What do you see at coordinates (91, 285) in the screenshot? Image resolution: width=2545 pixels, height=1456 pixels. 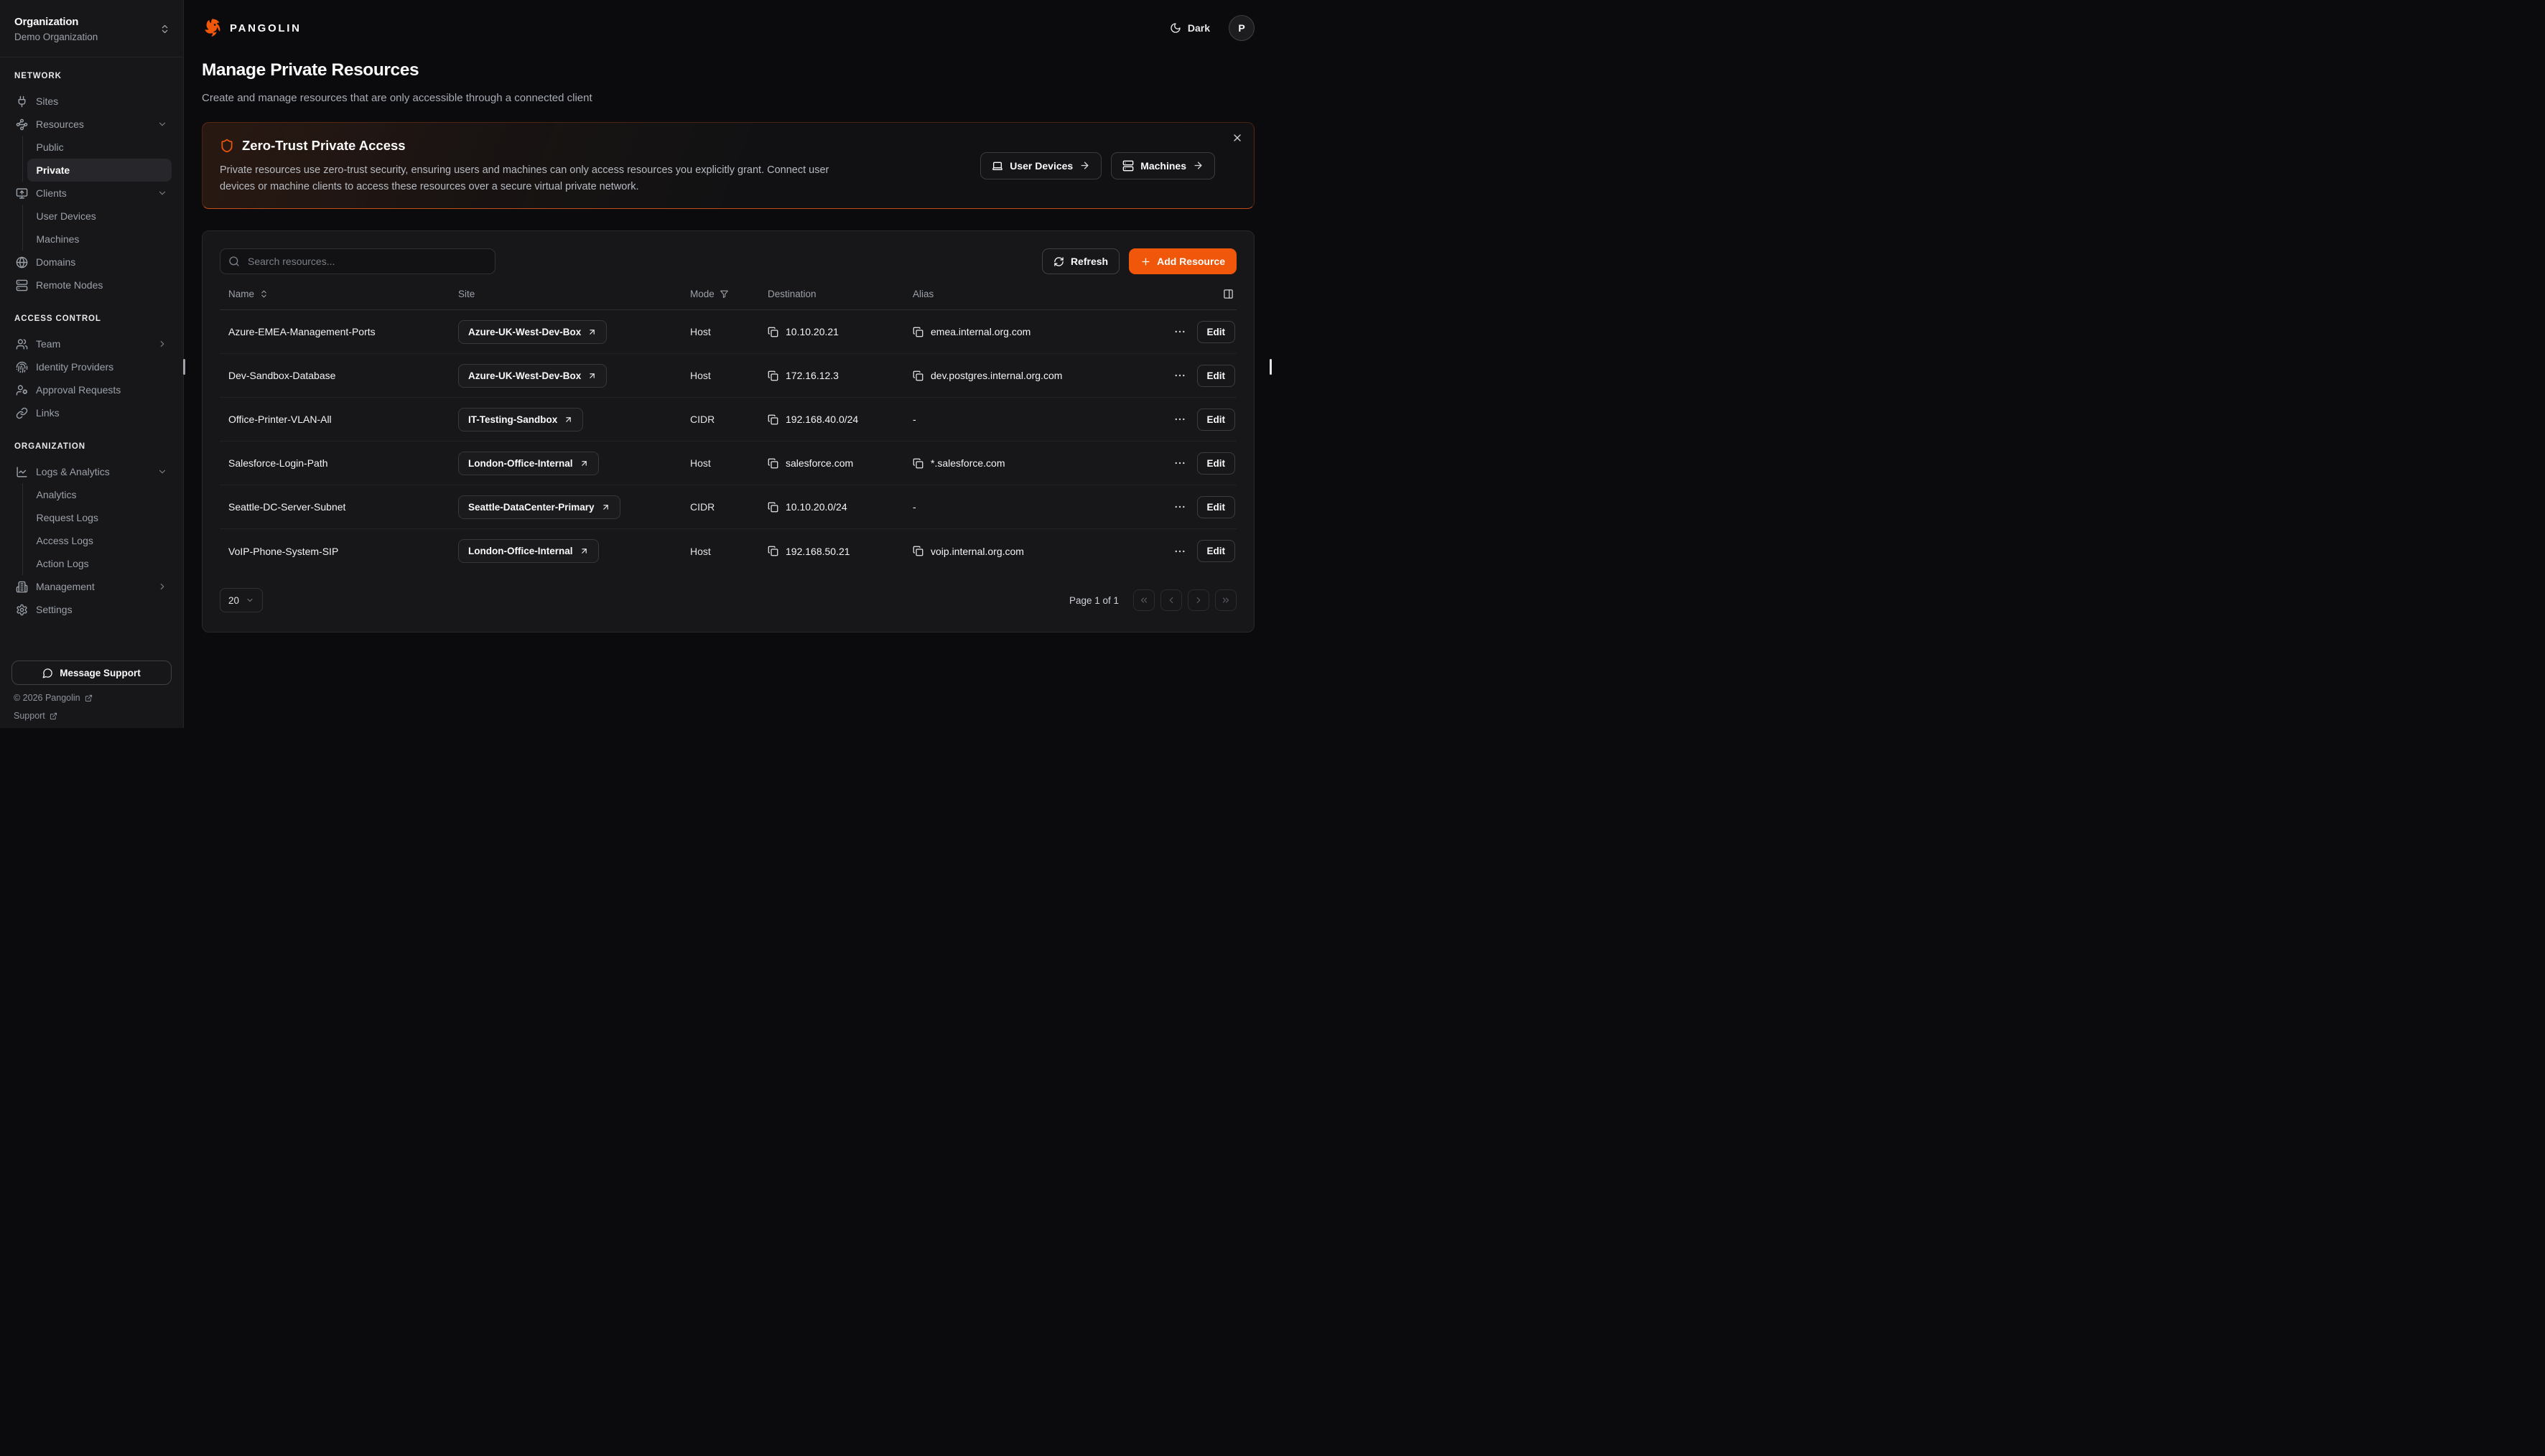 I see `sidebar-item-remote-nodes: Remote Nodes` at bounding box center [91, 285].